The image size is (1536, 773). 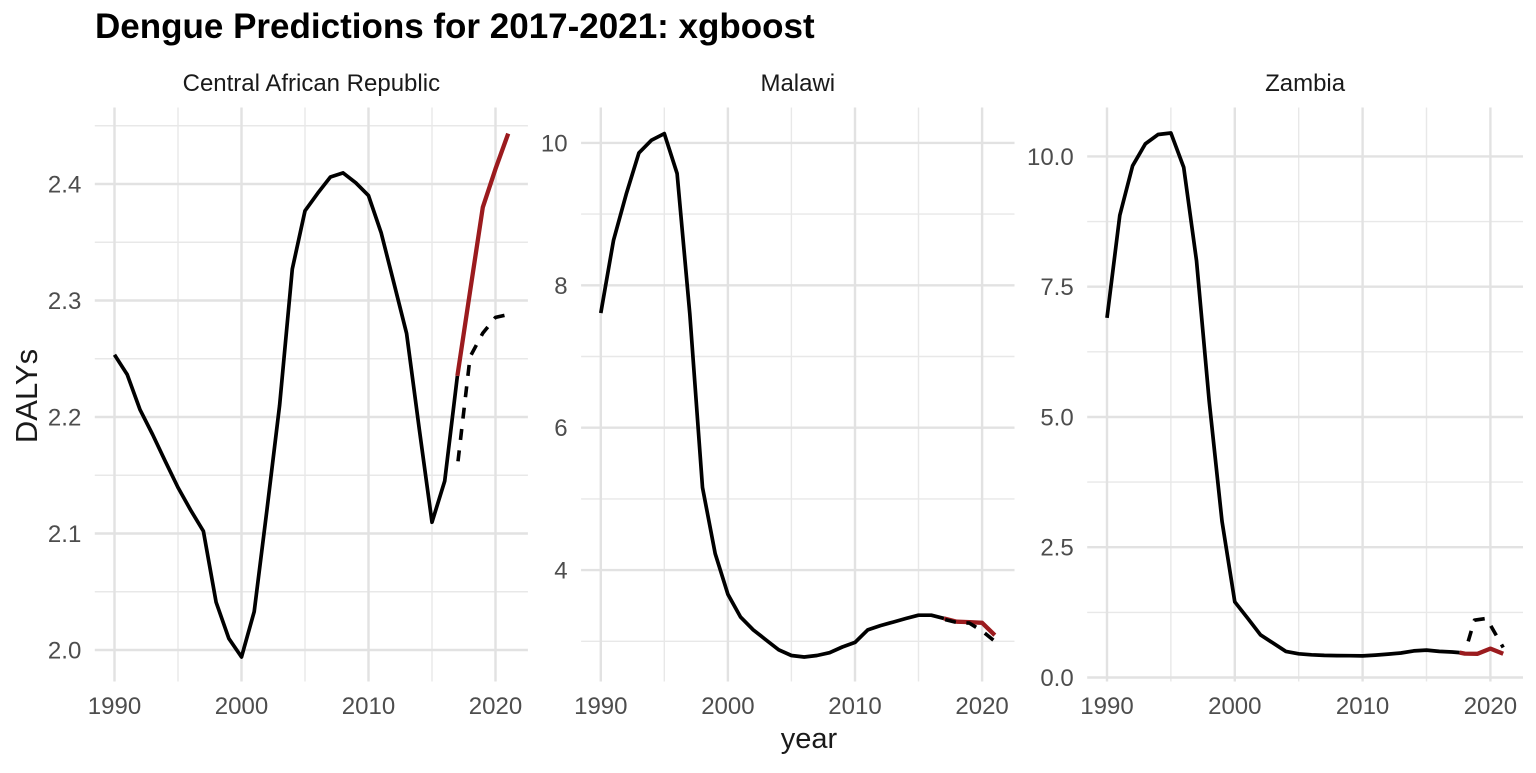 What do you see at coordinates (560, 571) in the screenshot?
I see `svg-text: 4` at bounding box center [560, 571].